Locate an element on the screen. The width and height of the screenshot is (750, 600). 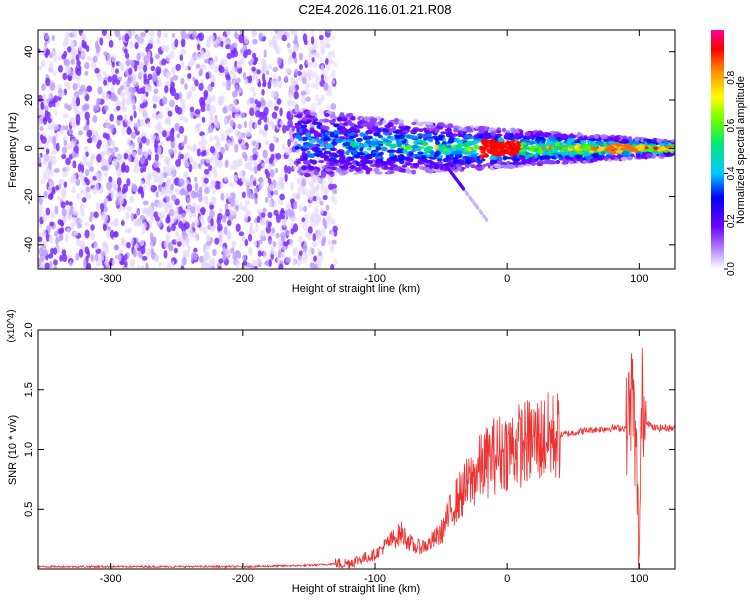
colorbar-label: Normalized spectral amplitude is located at coordinates (741, 150).